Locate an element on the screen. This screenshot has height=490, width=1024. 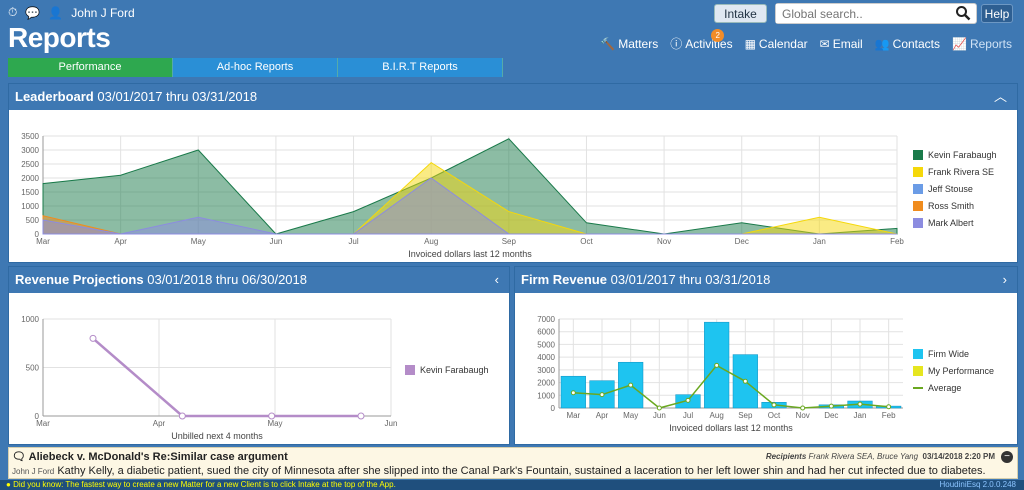
leaderboard-legend-item: Ross Smith is located at coordinates (955, 205).